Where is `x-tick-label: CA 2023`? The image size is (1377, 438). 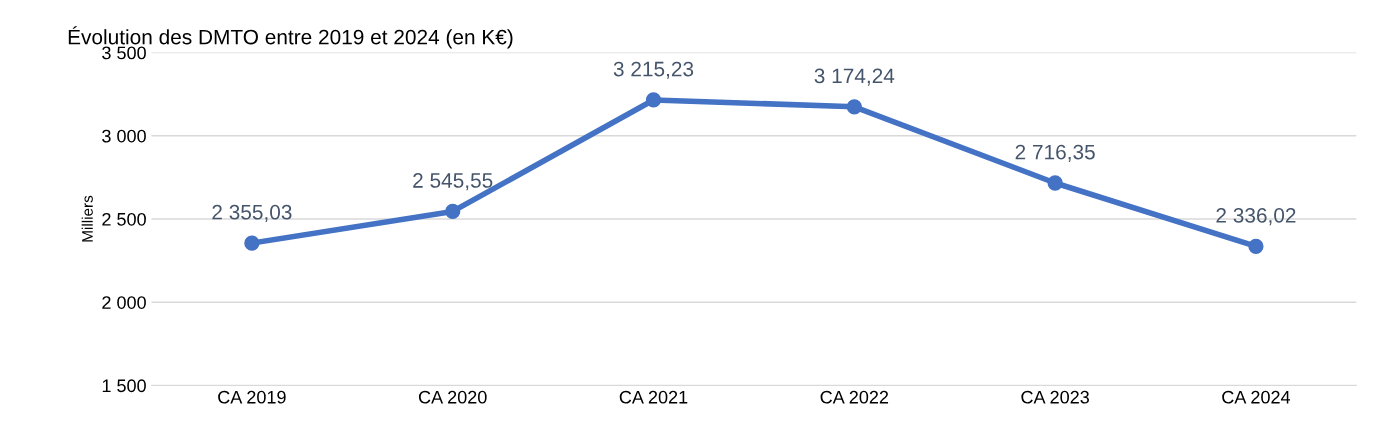 x-tick-label: CA 2023 is located at coordinates (1055, 397).